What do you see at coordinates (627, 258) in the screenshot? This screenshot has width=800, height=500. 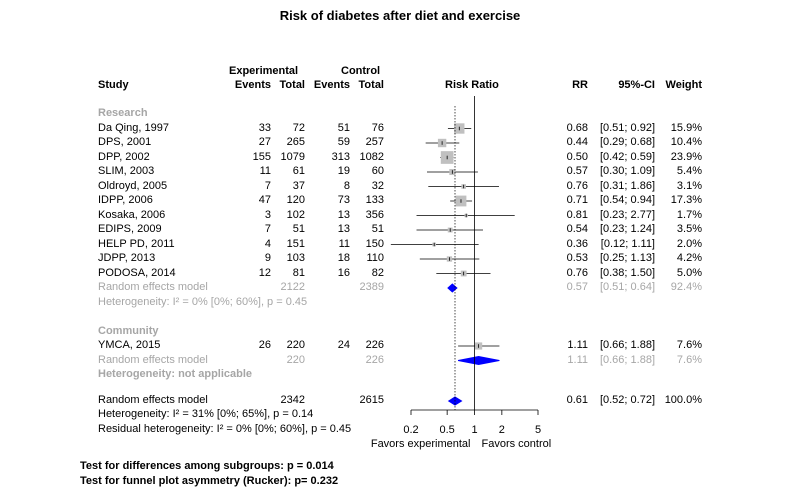 I see `ci-cell: [0.25; 1.13]` at bounding box center [627, 258].